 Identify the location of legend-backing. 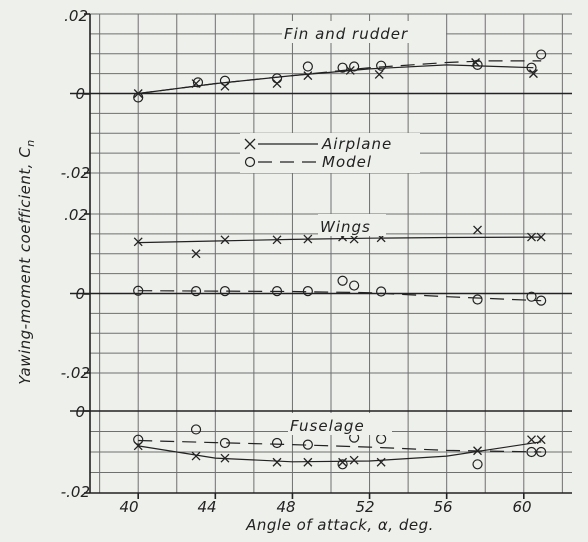
(330, 153).